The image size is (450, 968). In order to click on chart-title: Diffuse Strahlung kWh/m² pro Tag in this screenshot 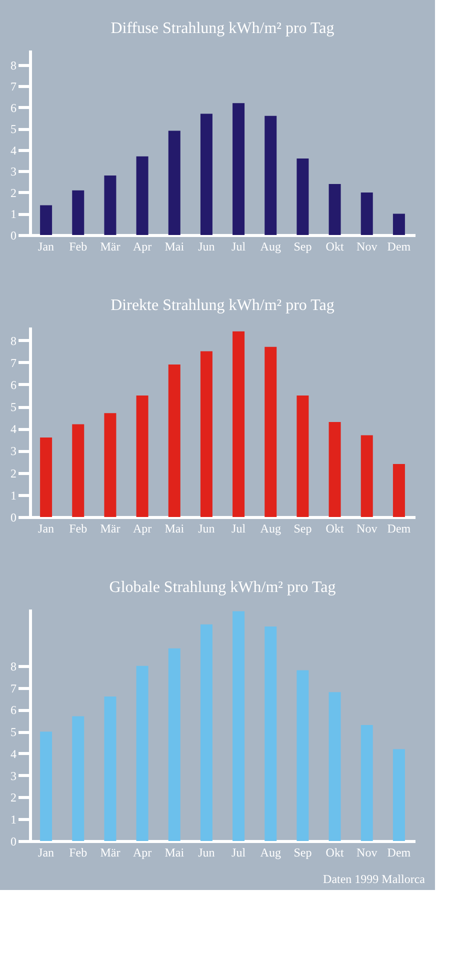, I will do `click(222, 28)`.